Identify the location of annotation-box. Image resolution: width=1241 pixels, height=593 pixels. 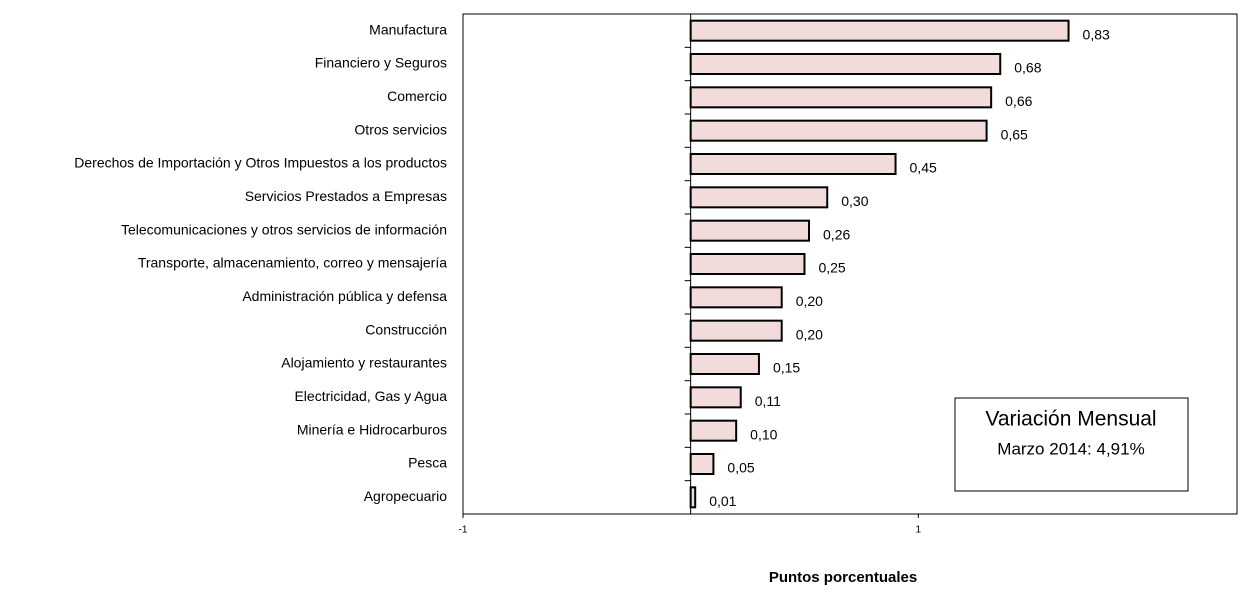
(1071, 444).